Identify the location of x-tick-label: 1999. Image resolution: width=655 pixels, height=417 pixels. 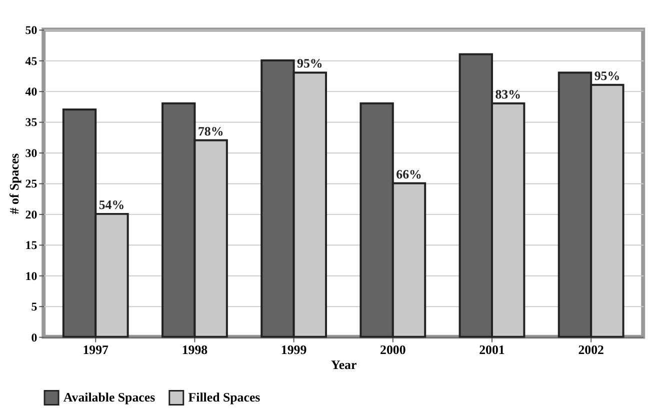
(293, 350).